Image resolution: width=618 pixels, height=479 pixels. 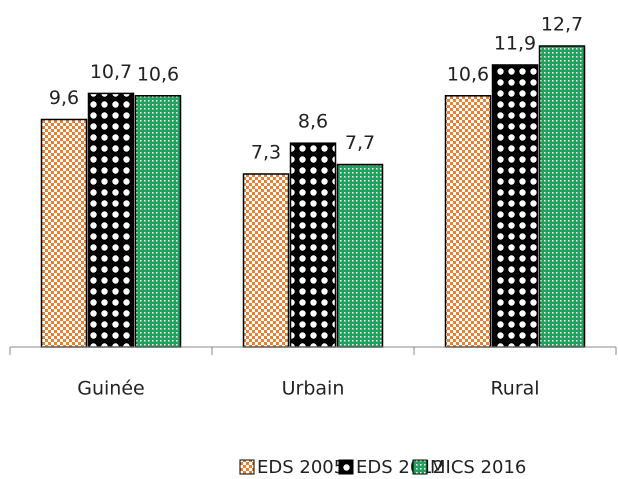 I want to click on x-tick-label: Rural, so click(x=514, y=389).